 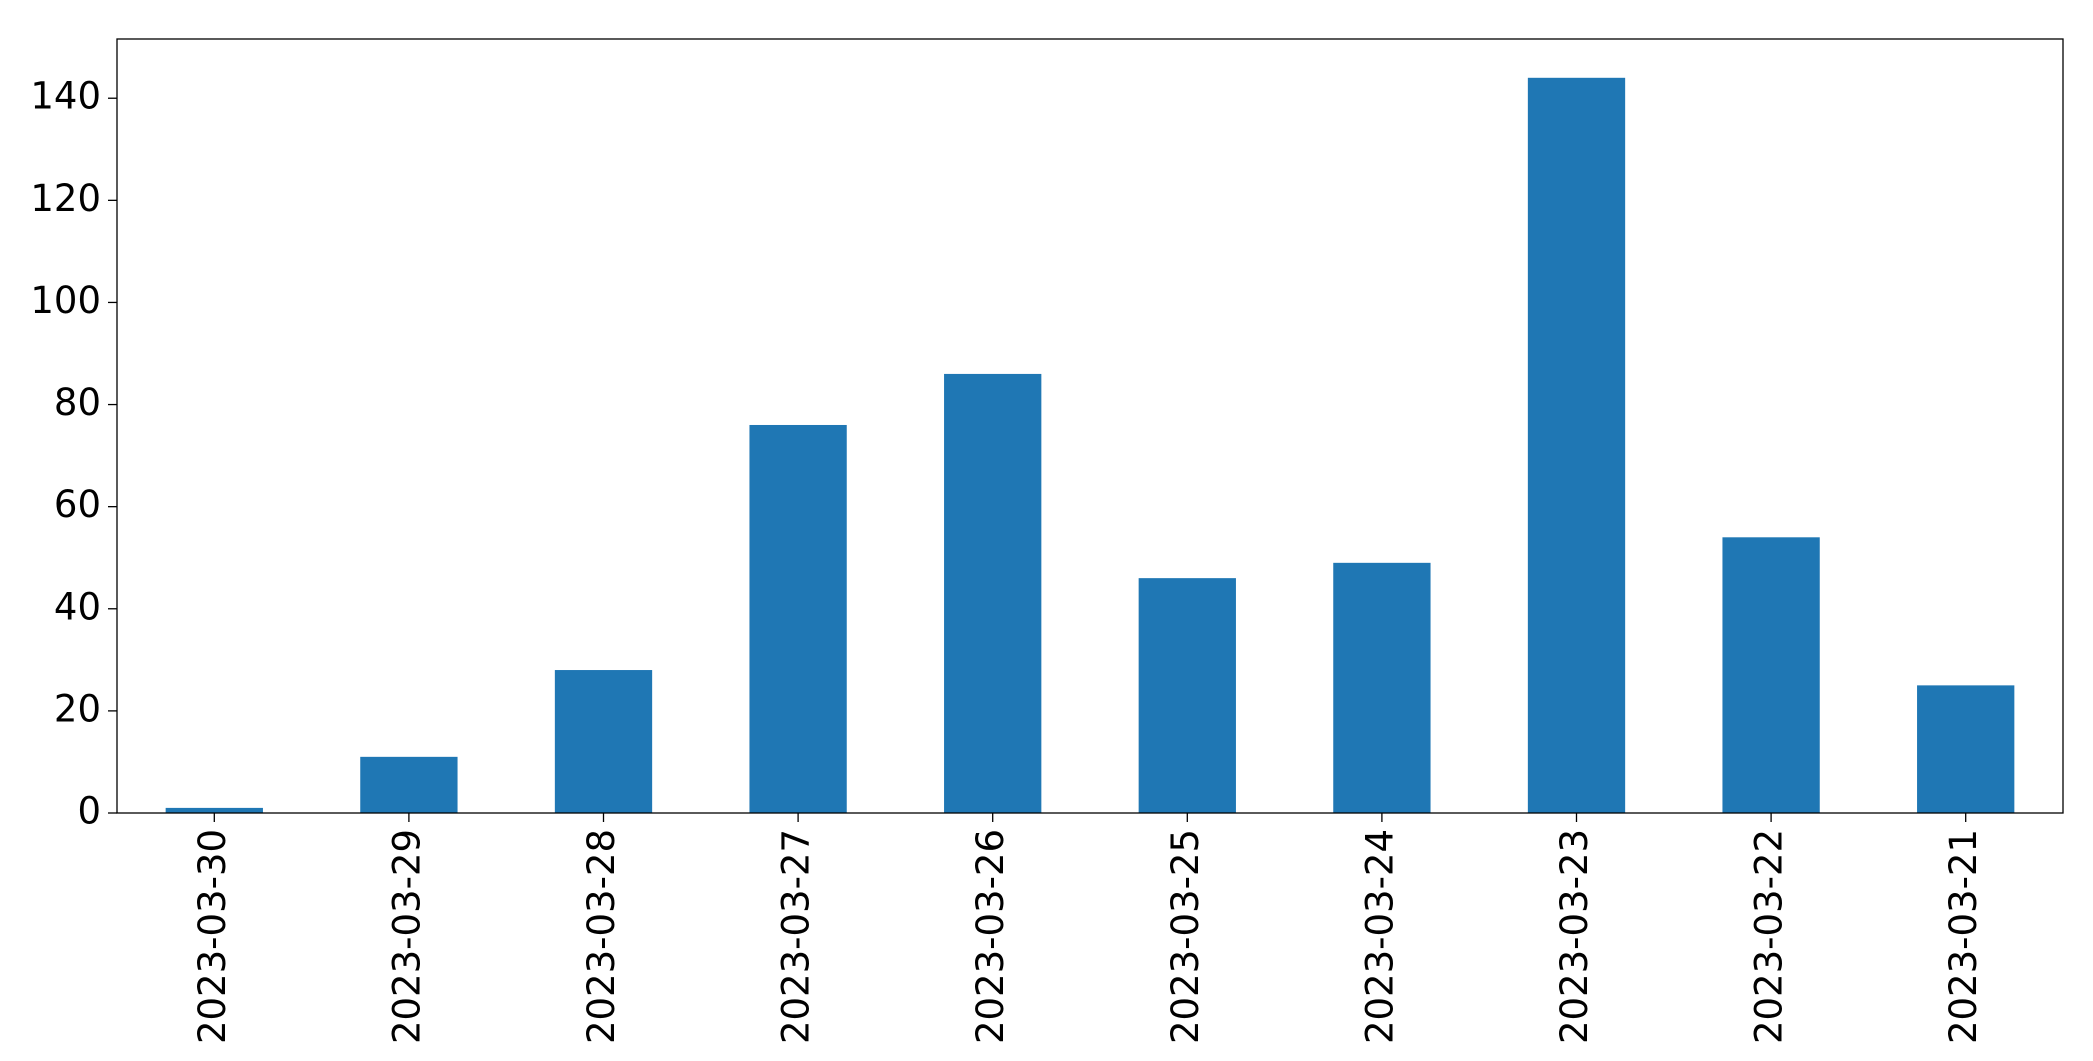 What do you see at coordinates (65, 198) in the screenshot?
I see `y-tick-label: 120` at bounding box center [65, 198].